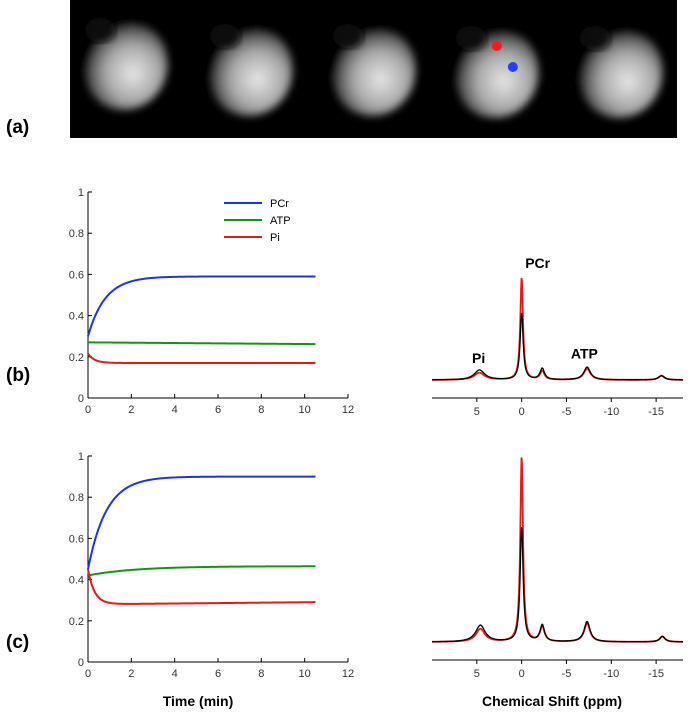  Describe the element at coordinates (513, 67) in the screenshot. I see `blue-dot` at that location.